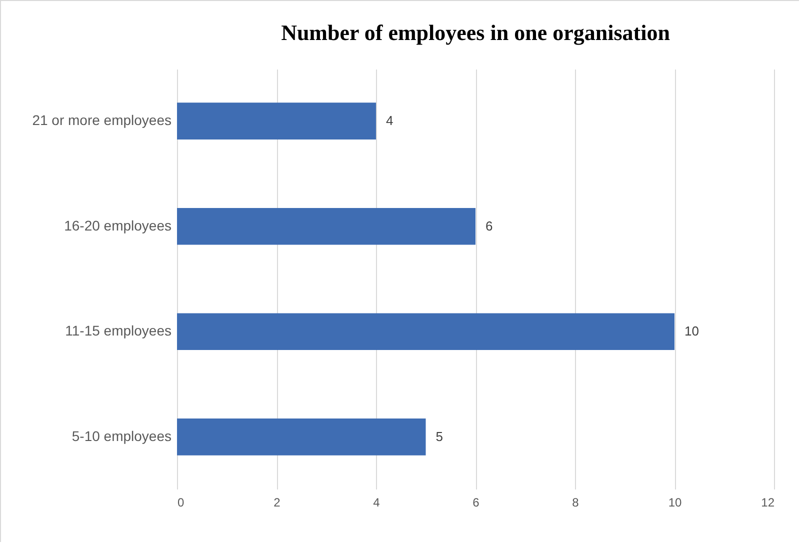  What do you see at coordinates (768, 503) in the screenshot?
I see `x-tick-label: 12` at bounding box center [768, 503].